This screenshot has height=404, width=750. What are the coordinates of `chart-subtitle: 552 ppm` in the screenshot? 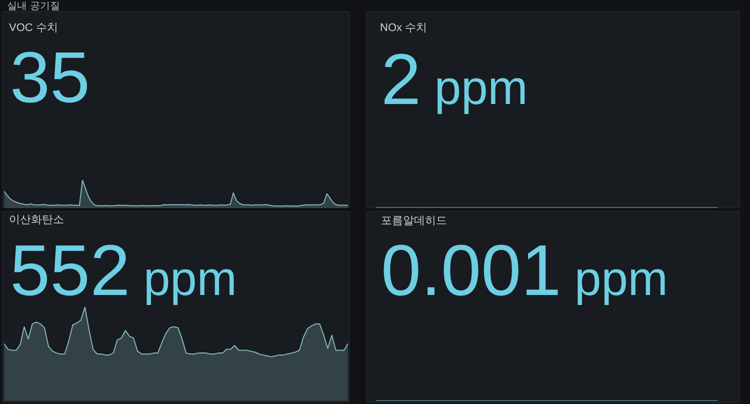 It's located at (123, 271).